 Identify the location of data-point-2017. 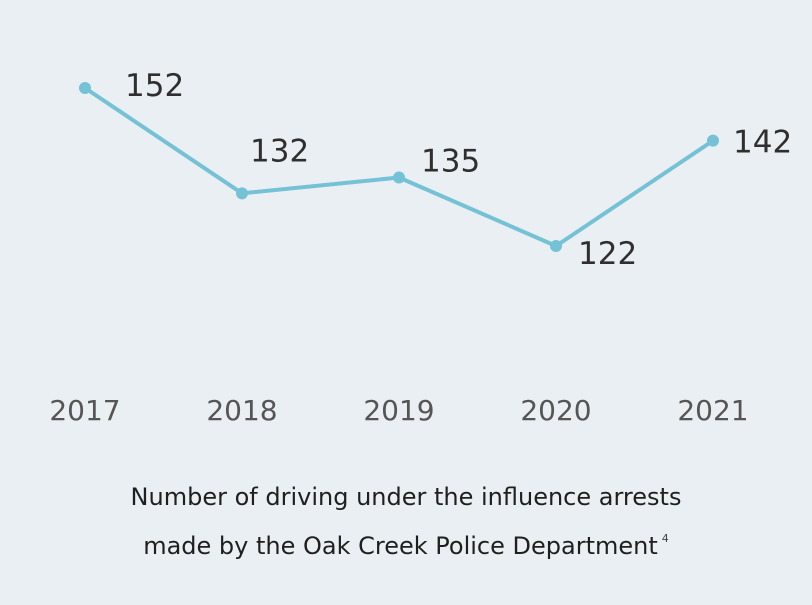
(85, 88).